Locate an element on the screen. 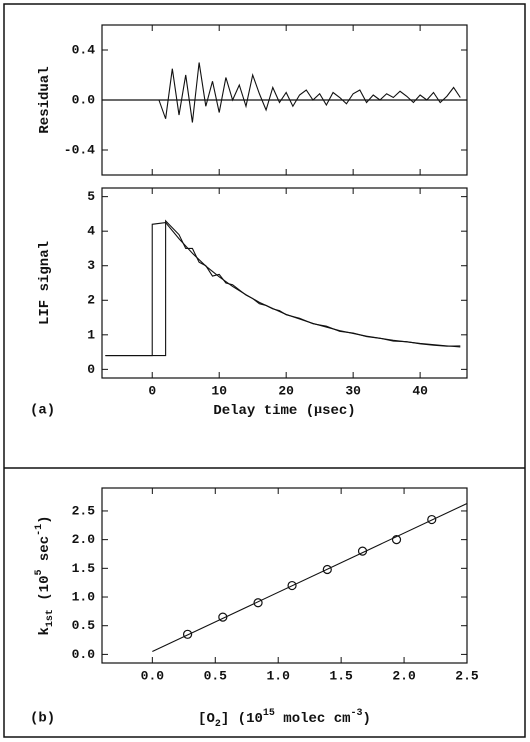 Image resolution: width=530 pixels, height=742 pixels. x-tick-label: 0 is located at coordinates (152, 390).